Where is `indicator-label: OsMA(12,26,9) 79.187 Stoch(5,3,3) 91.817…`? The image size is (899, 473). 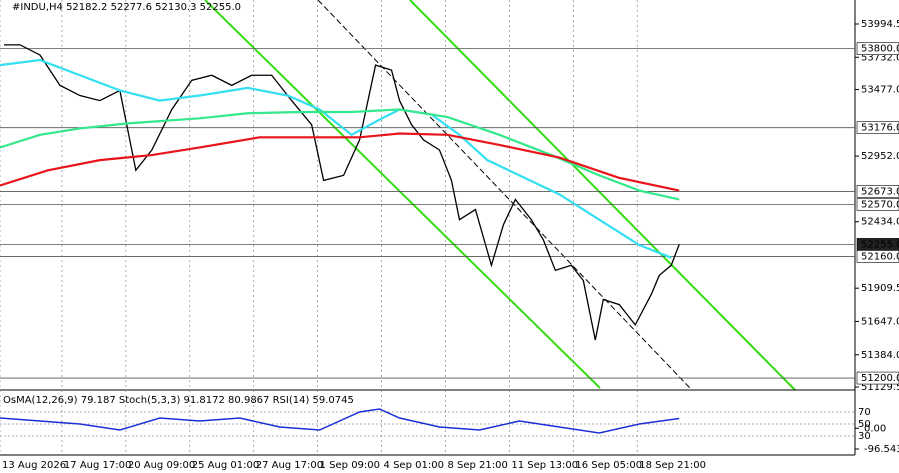
indicator-label: OsMA(12,26,9) 79.187 Stoch(5,3,3) 91.817… is located at coordinates (178, 400).